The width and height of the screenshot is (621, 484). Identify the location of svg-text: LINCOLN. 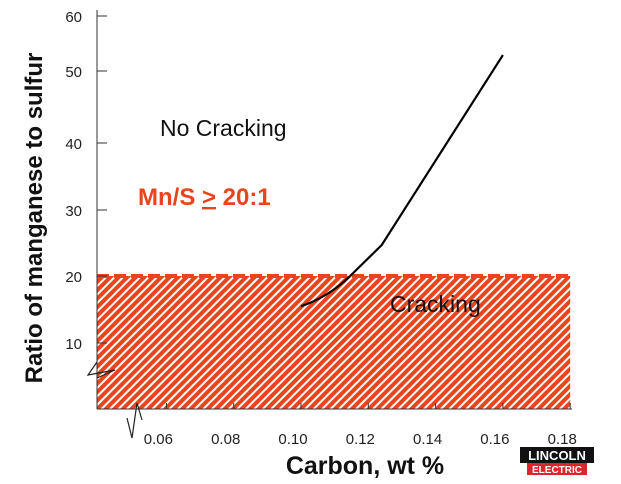
(557, 455).